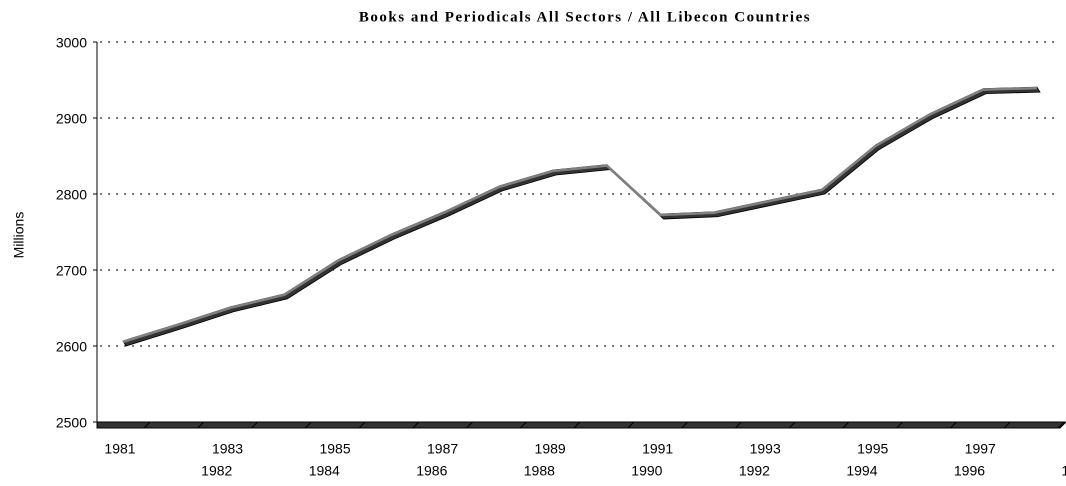  Describe the element at coordinates (19, 235) in the screenshot. I see `y-axis-label: Millions` at that location.